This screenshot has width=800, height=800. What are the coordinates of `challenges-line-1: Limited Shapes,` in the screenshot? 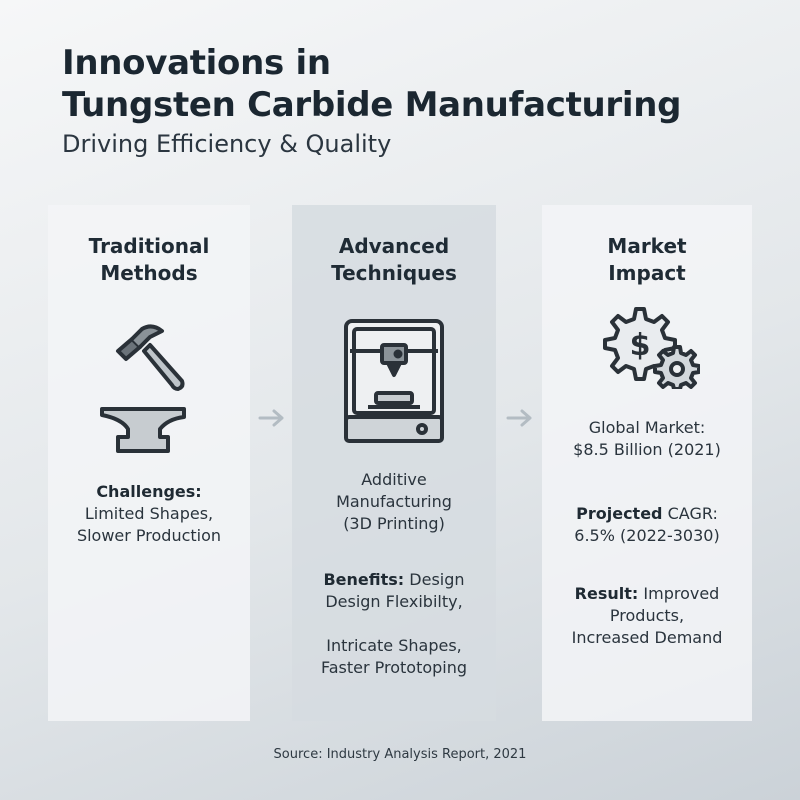 It's located at (149, 513).